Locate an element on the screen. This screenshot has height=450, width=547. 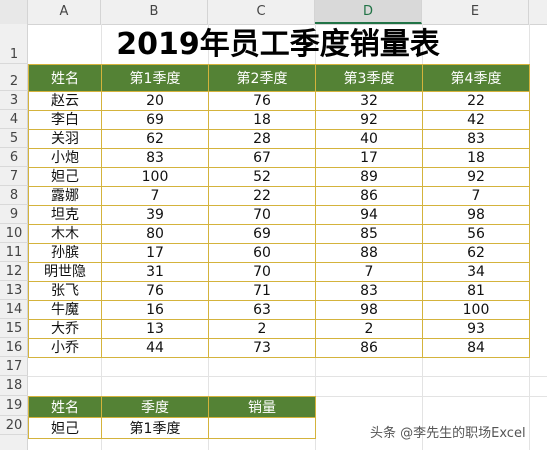
row-header: 20 is located at coordinates (14, 425).